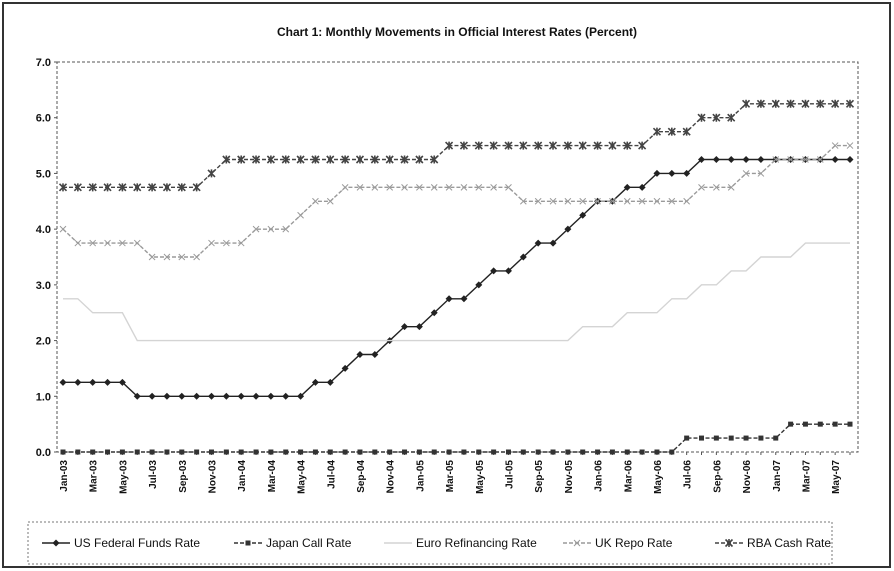  Describe the element at coordinates (183, 476) in the screenshot. I see `x-tick-label: Sep-03` at that location.